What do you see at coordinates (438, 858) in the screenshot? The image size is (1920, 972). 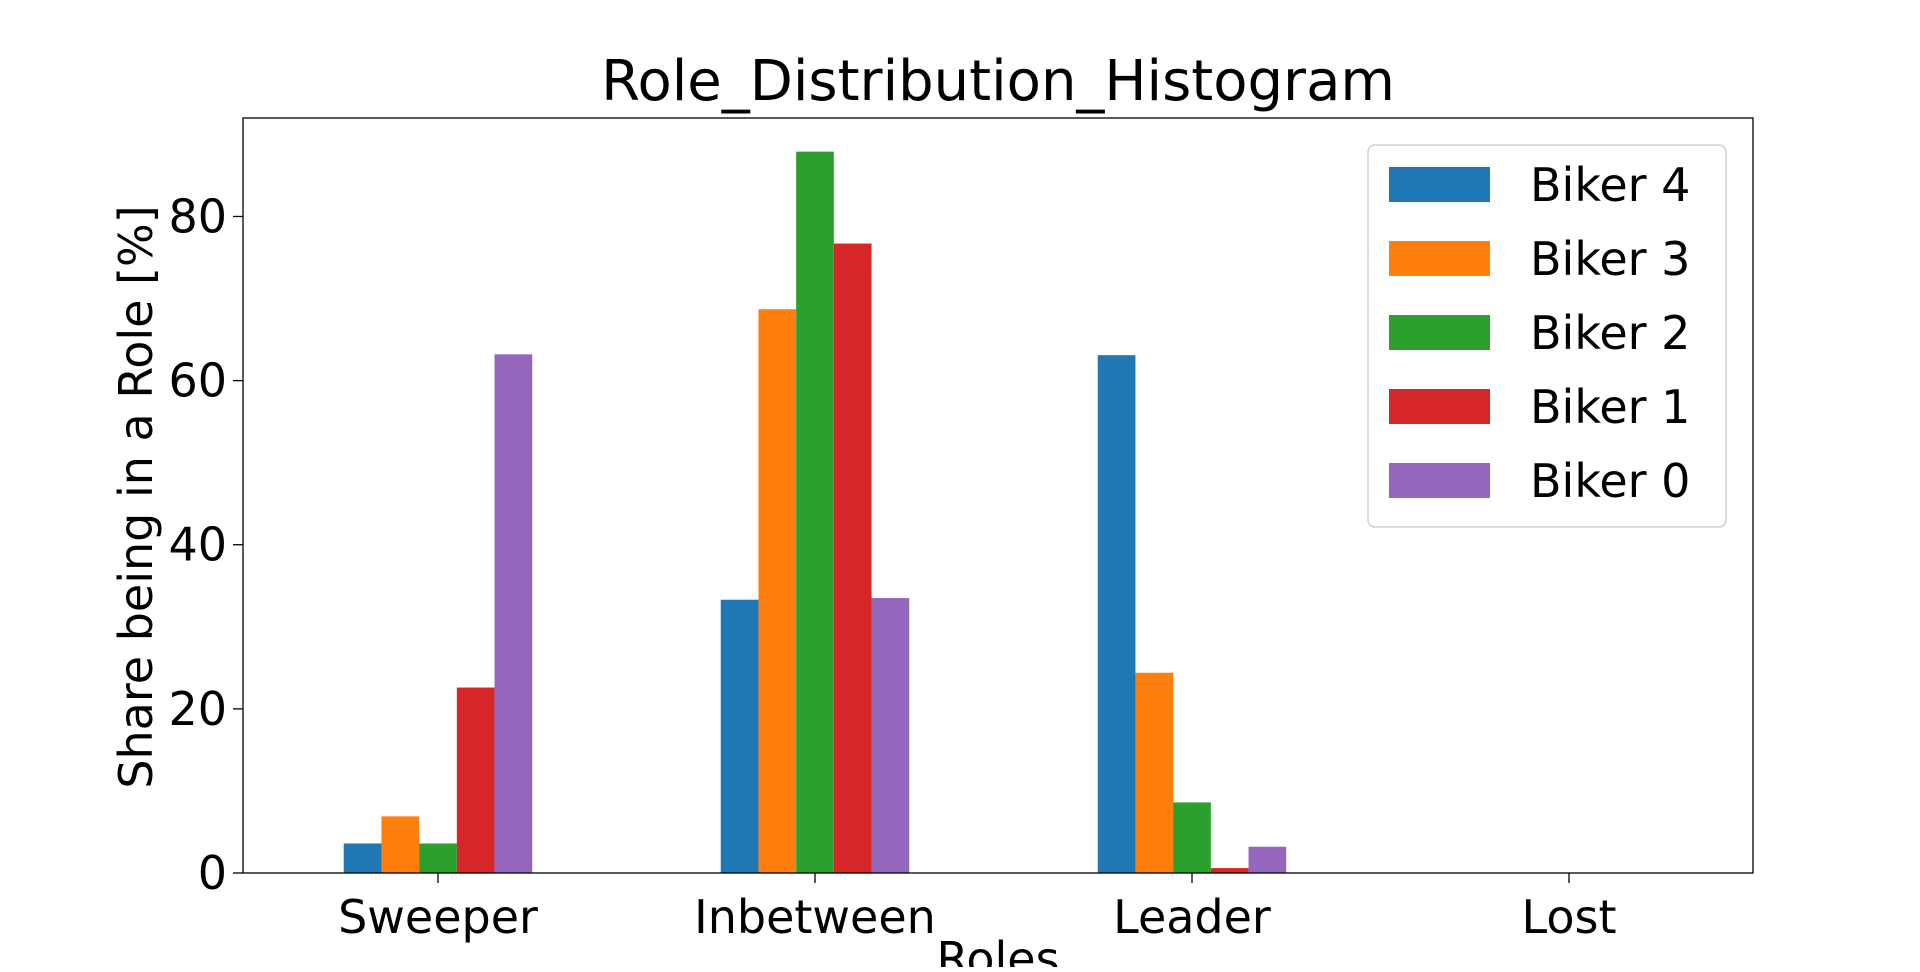 I see `bar-biker-2-sweeper` at bounding box center [438, 858].